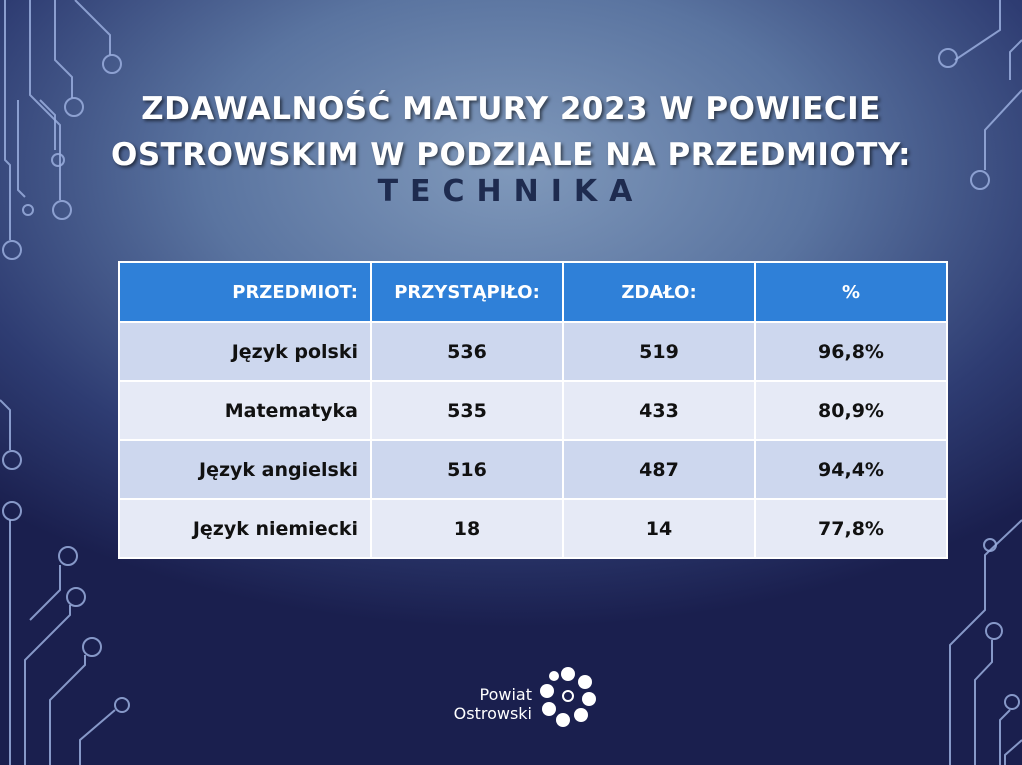  Describe the element at coordinates (659, 469) in the screenshot. I see `cell-passed: 487` at that location.